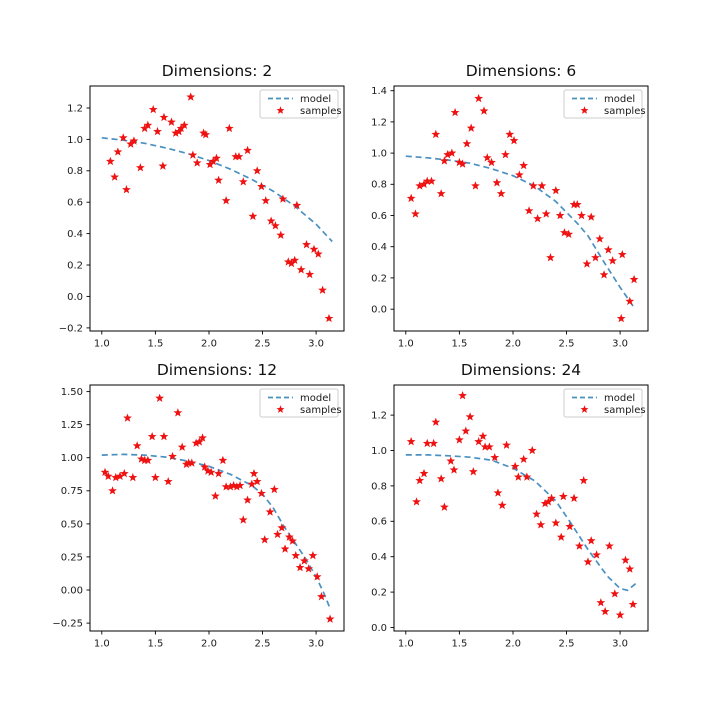 This screenshot has height=720, width=720. Describe the element at coordinates (584, 409) in the screenshot. I see `legend-samples-star-icon` at that location.